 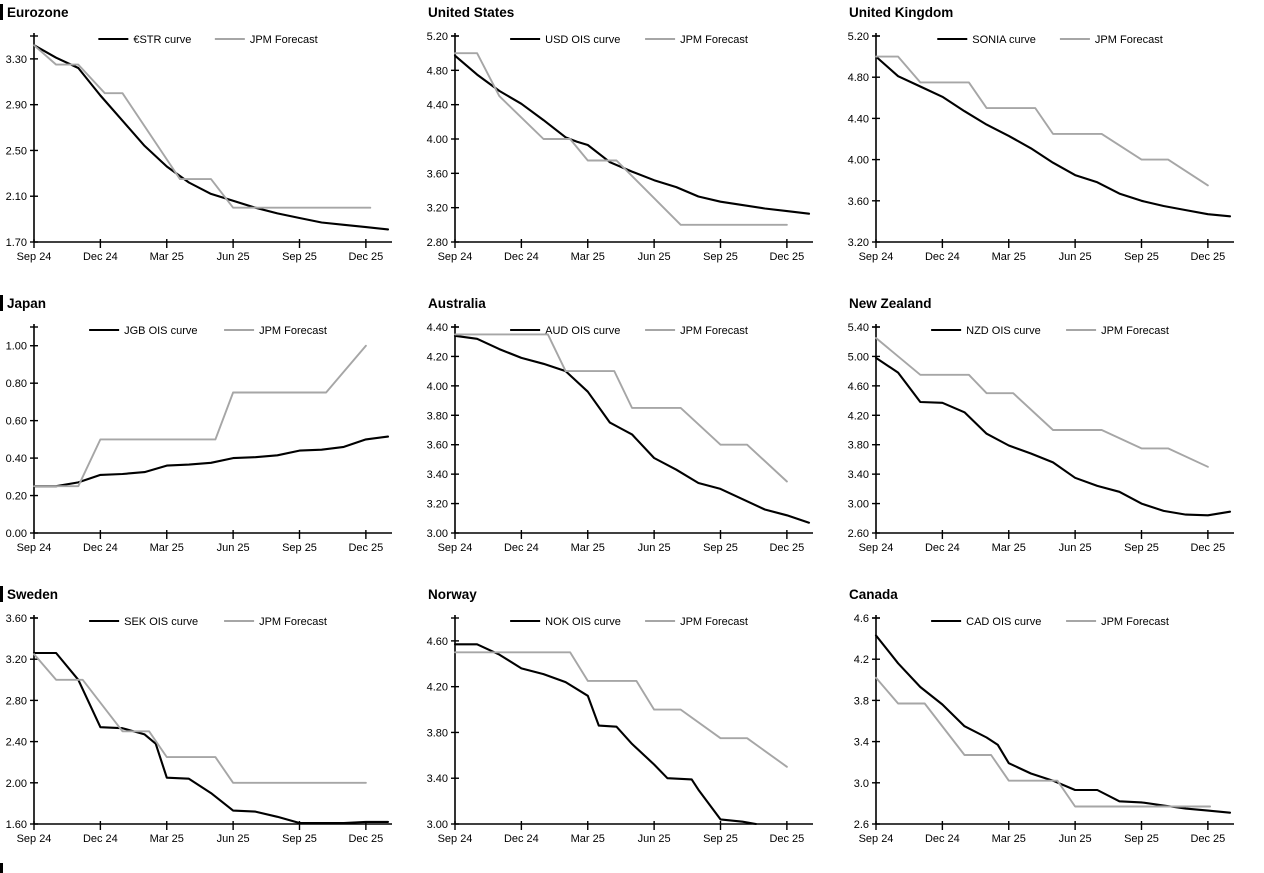 What do you see at coordinates (1053, 593) in the screenshot?
I see `chart-header: Canada` at bounding box center [1053, 593].